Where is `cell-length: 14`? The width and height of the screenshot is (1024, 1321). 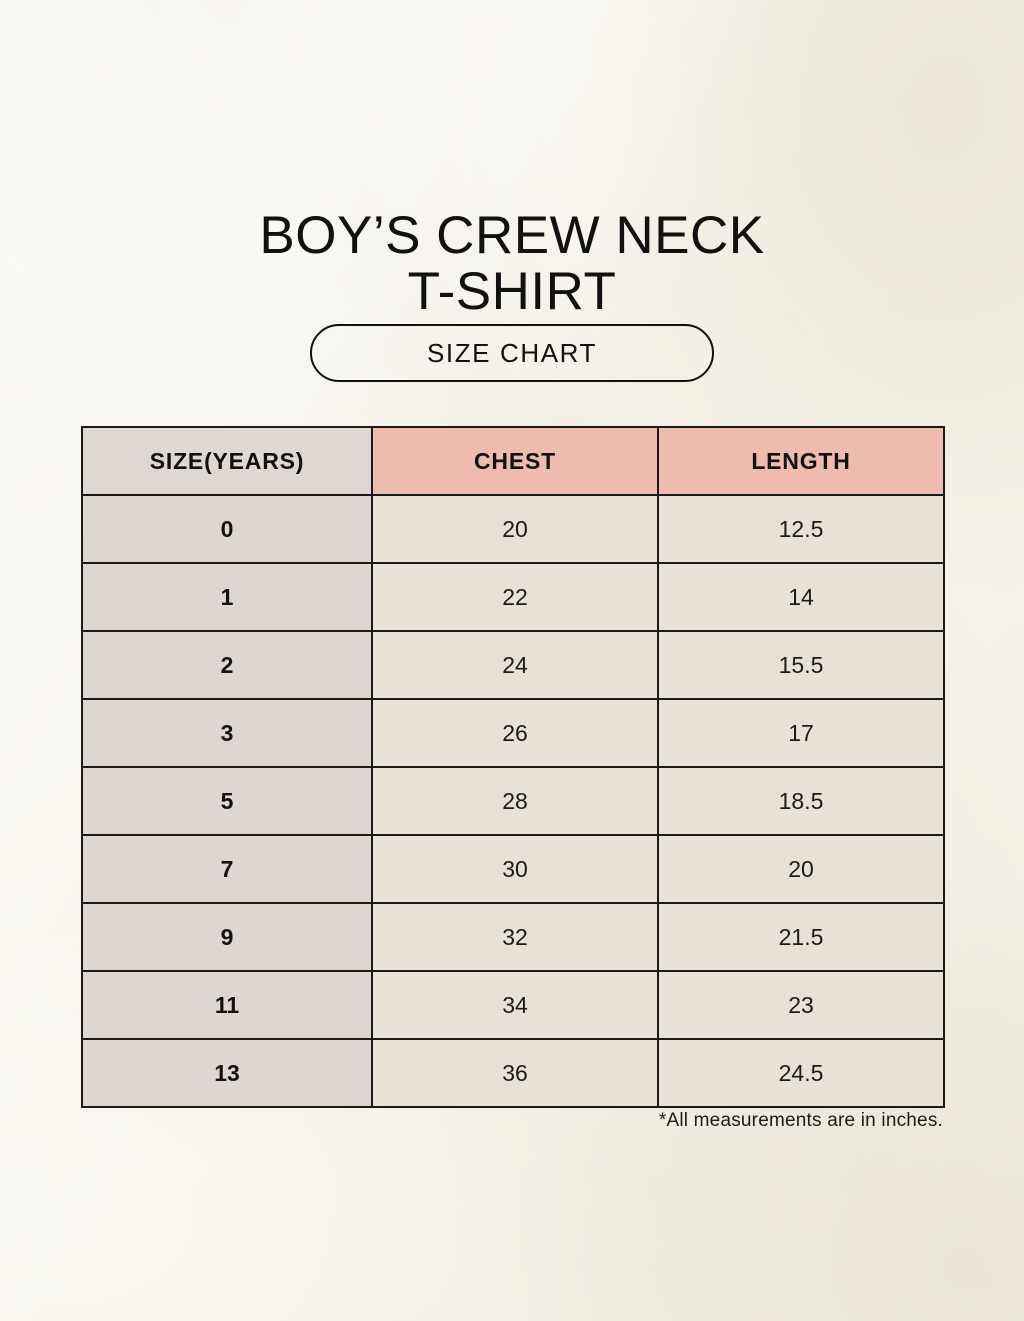 cell-length: 14 is located at coordinates (801, 597).